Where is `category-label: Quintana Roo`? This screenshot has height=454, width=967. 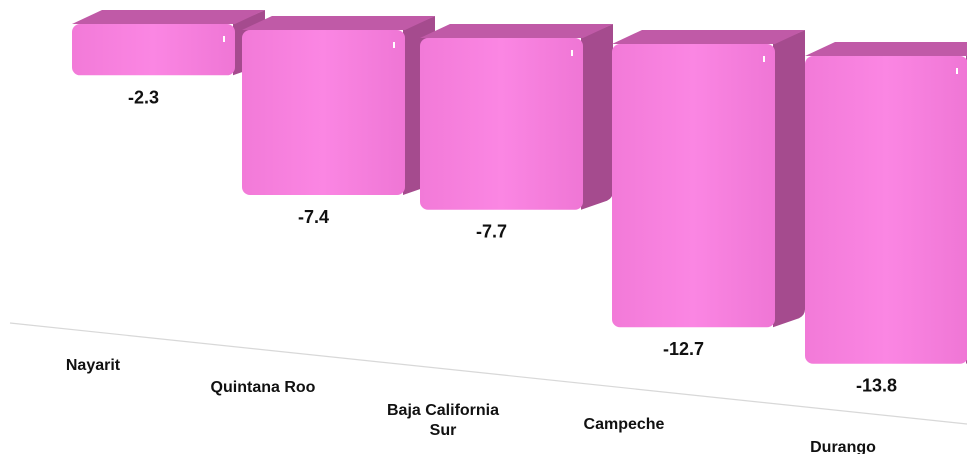 category-label: Quintana Roo is located at coordinates (263, 387).